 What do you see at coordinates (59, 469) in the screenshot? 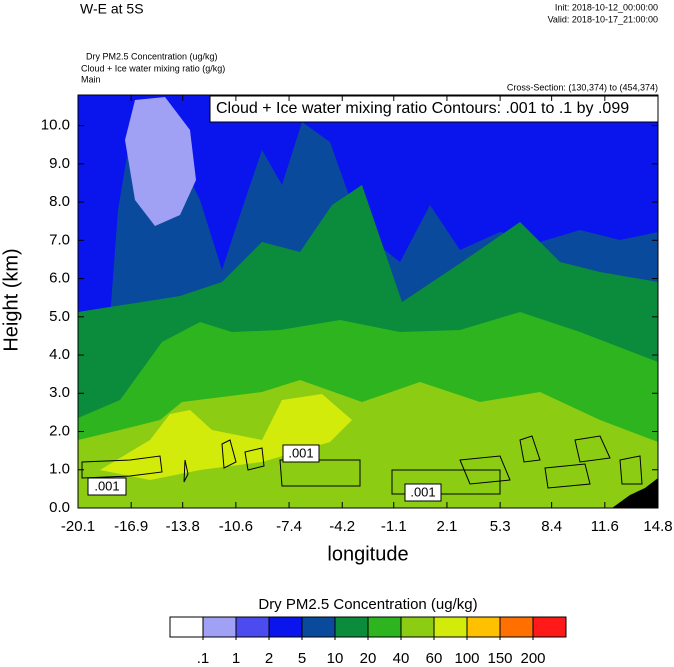
I see `y-tick-label: 1.0` at bounding box center [59, 469].